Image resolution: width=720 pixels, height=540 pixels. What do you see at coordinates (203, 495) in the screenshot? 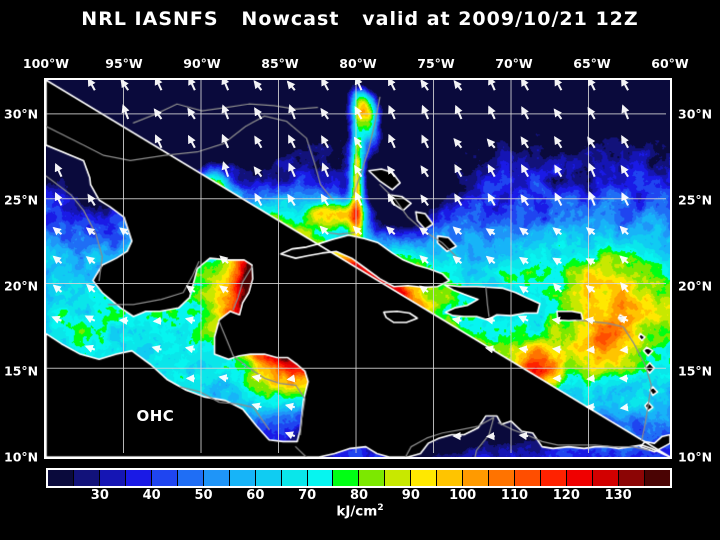
I see `colorbar-tick-50: 50` at bounding box center [203, 495].